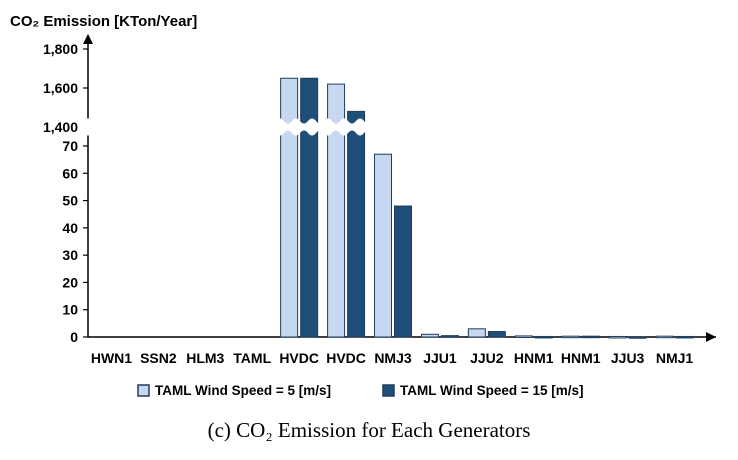 The image size is (738, 460). I want to click on axis-break, so click(232, 127).